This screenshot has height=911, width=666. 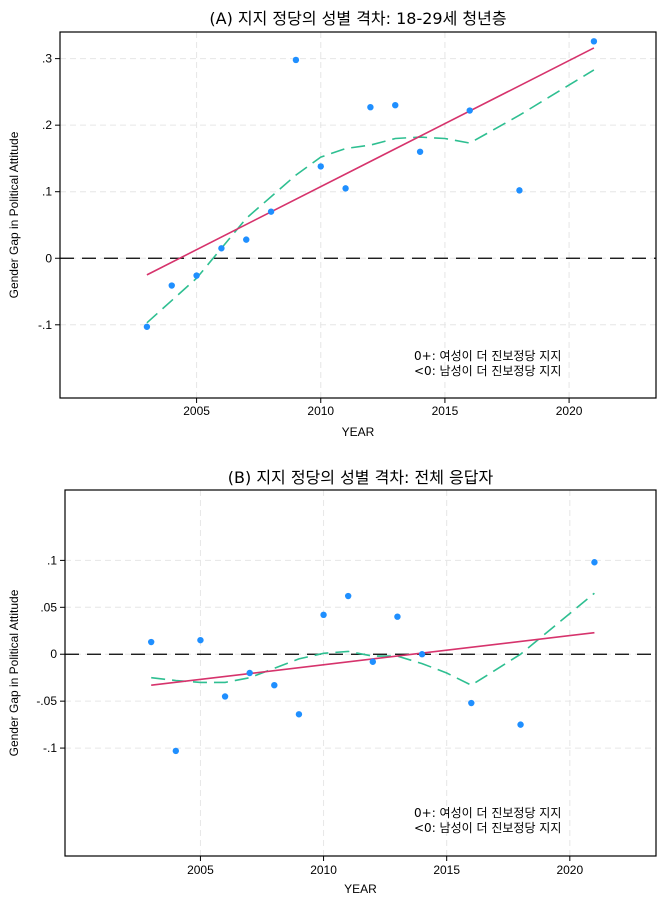 I want to click on lowess-curve, so click(x=373, y=639).